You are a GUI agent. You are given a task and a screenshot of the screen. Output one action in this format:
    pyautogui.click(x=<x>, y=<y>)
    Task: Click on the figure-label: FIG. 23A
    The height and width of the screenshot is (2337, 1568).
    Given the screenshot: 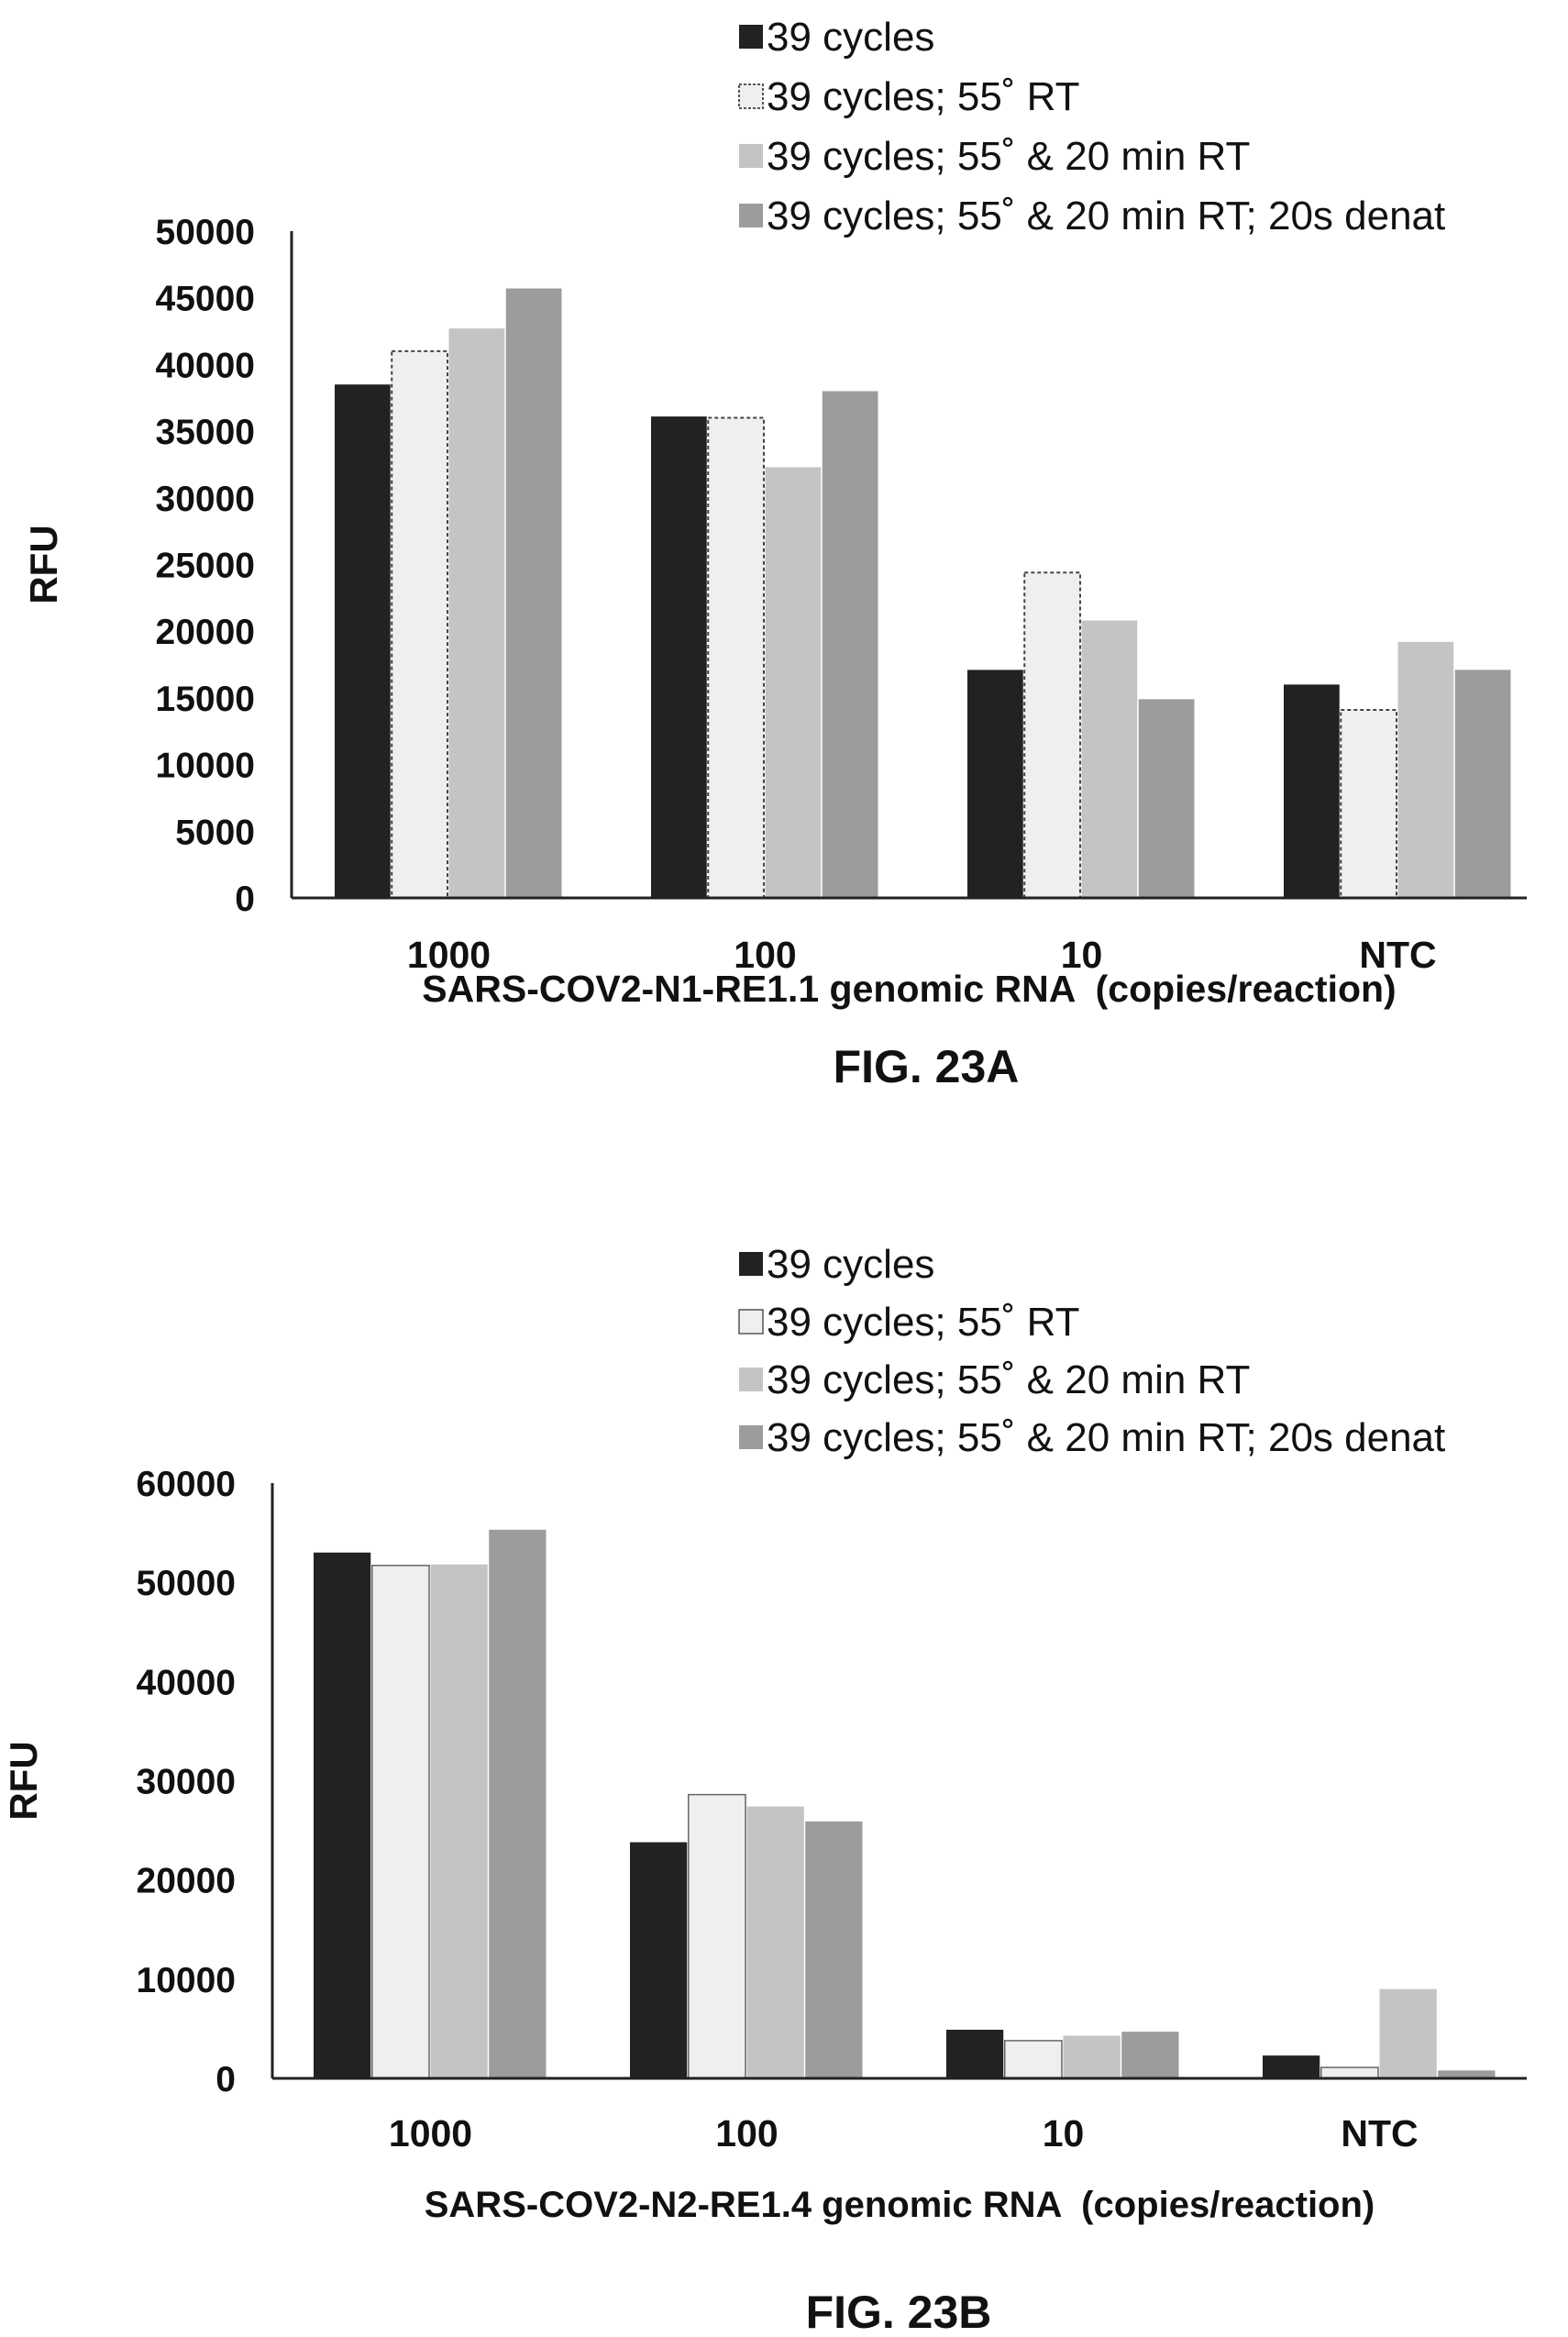 What is the action you would take?
    pyautogui.click(x=927, y=1067)
    